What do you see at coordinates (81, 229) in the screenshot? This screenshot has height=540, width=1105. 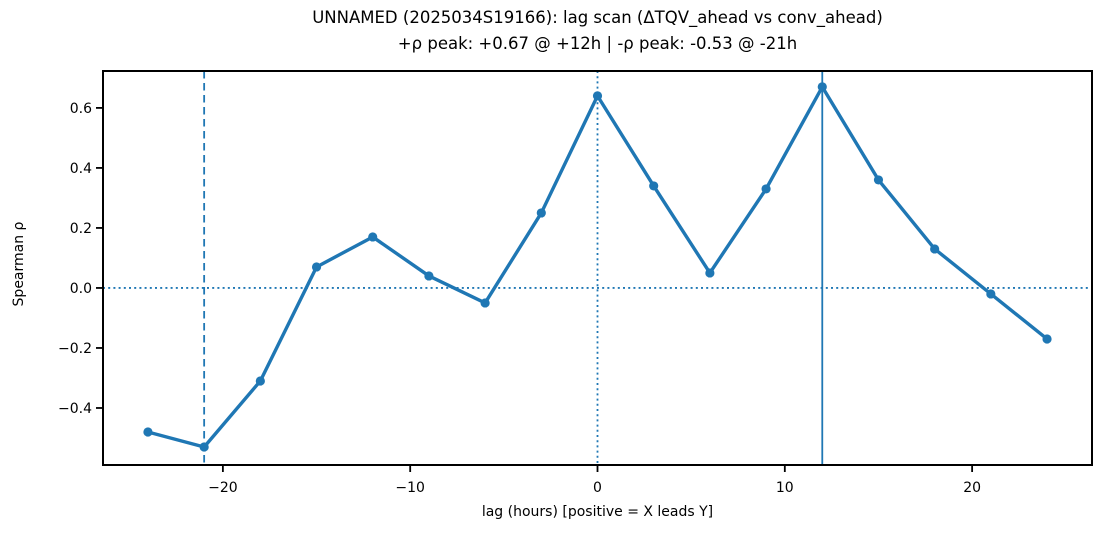 I see `y-tick-label: 0.2` at bounding box center [81, 229].